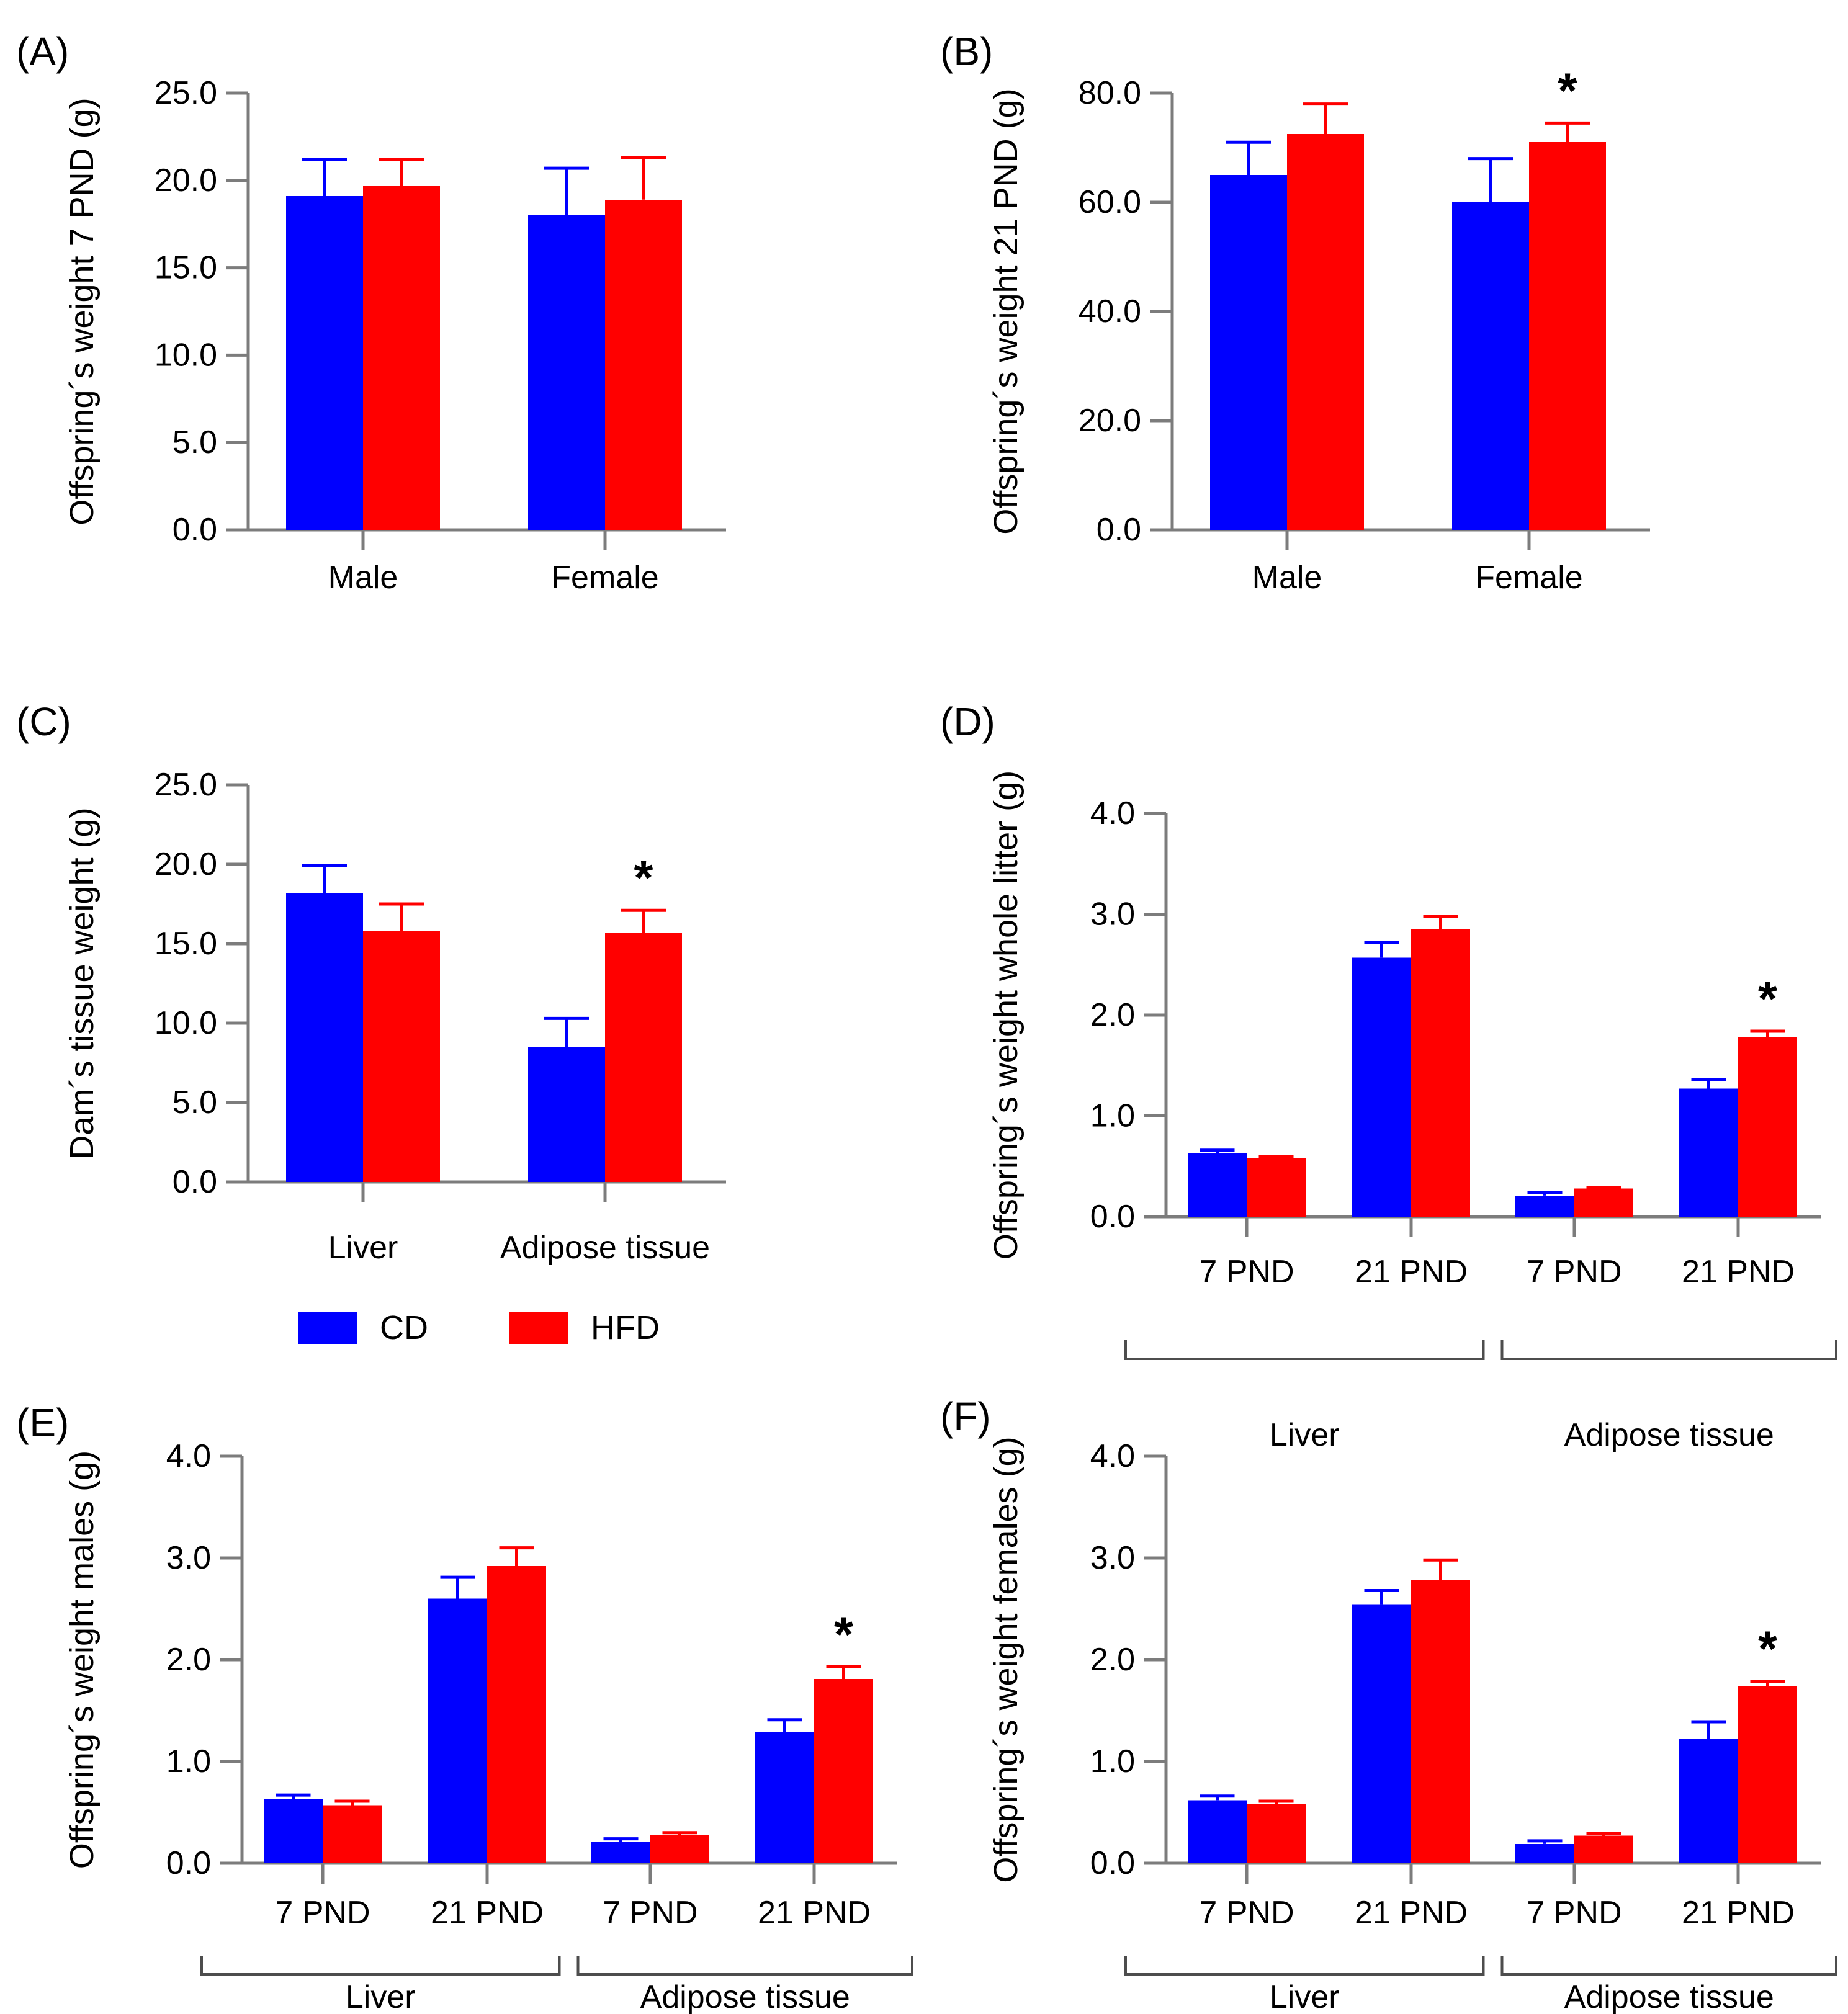 This screenshot has height=2014, width=1848. I want to click on legend-swatch-cd, so click(327, 1328).